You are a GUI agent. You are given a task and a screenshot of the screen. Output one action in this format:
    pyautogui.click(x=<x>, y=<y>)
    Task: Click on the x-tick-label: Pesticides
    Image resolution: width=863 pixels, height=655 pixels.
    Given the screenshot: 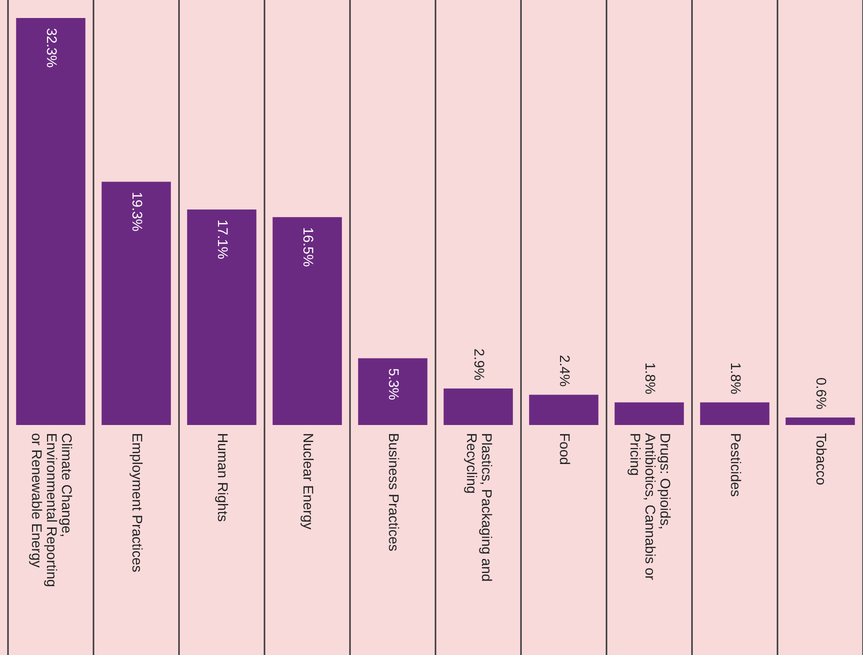 What is the action you would take?
    pyautogui.click(x=736, y=465)
    